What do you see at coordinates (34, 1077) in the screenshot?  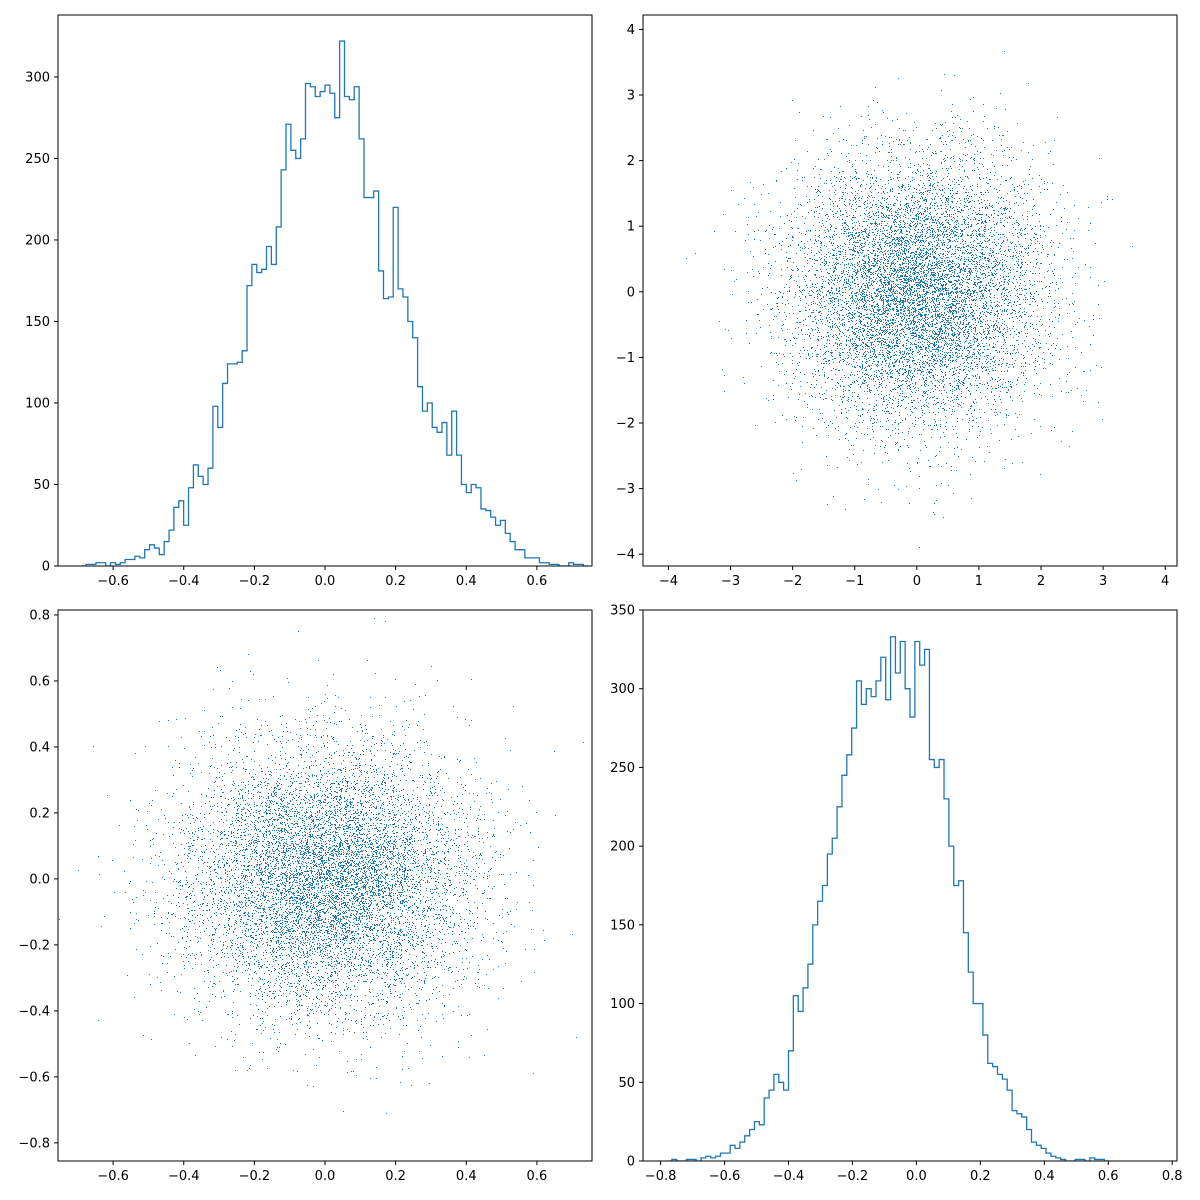 I see `y-tick-label: −0.6` at bounding box center [34, 1077].